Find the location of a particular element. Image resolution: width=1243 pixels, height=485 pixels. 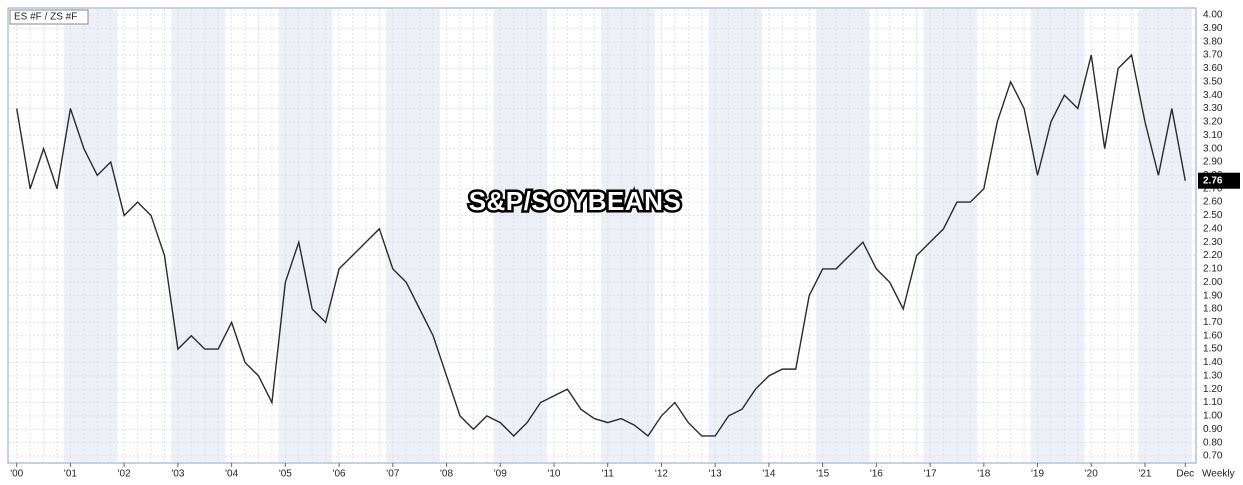

y-tick-label: 3.70 is located at coordinates (1213, 55).